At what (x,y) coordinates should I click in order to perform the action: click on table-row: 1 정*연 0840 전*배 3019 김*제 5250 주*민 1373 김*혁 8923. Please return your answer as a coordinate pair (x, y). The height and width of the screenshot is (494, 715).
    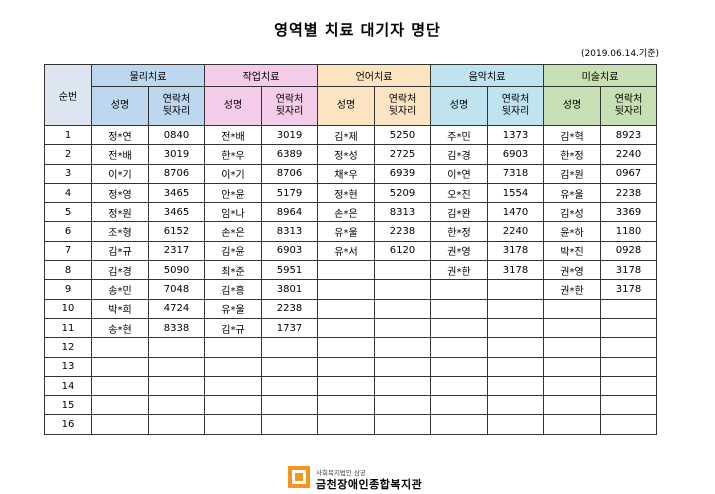
    Looking at the image, I should click on (350, 135).